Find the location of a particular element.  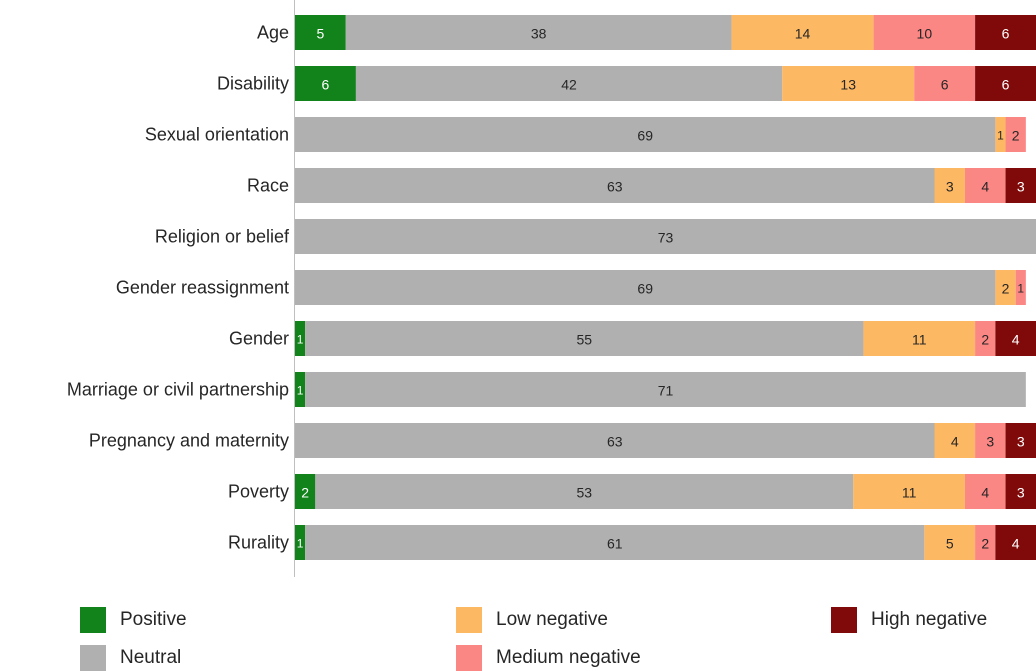

data-label-poverty-low-negative: 11 is located at coordinates (909, 493).